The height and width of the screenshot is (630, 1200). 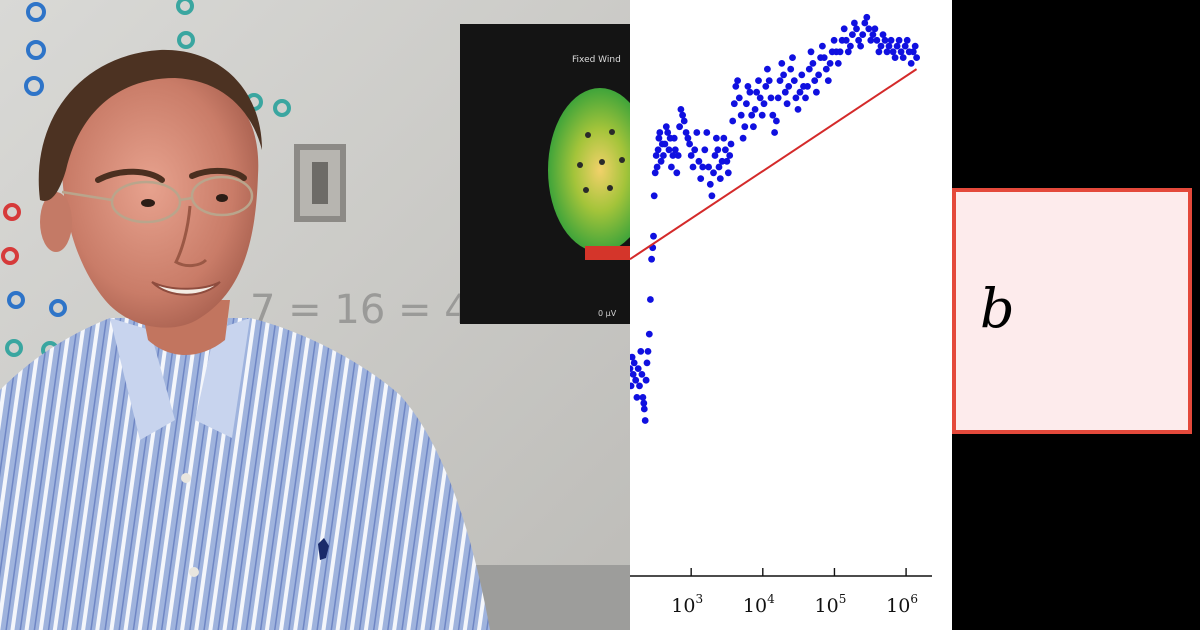 I want to click on x-tick-label: 10³, so click(x=687, y=604).